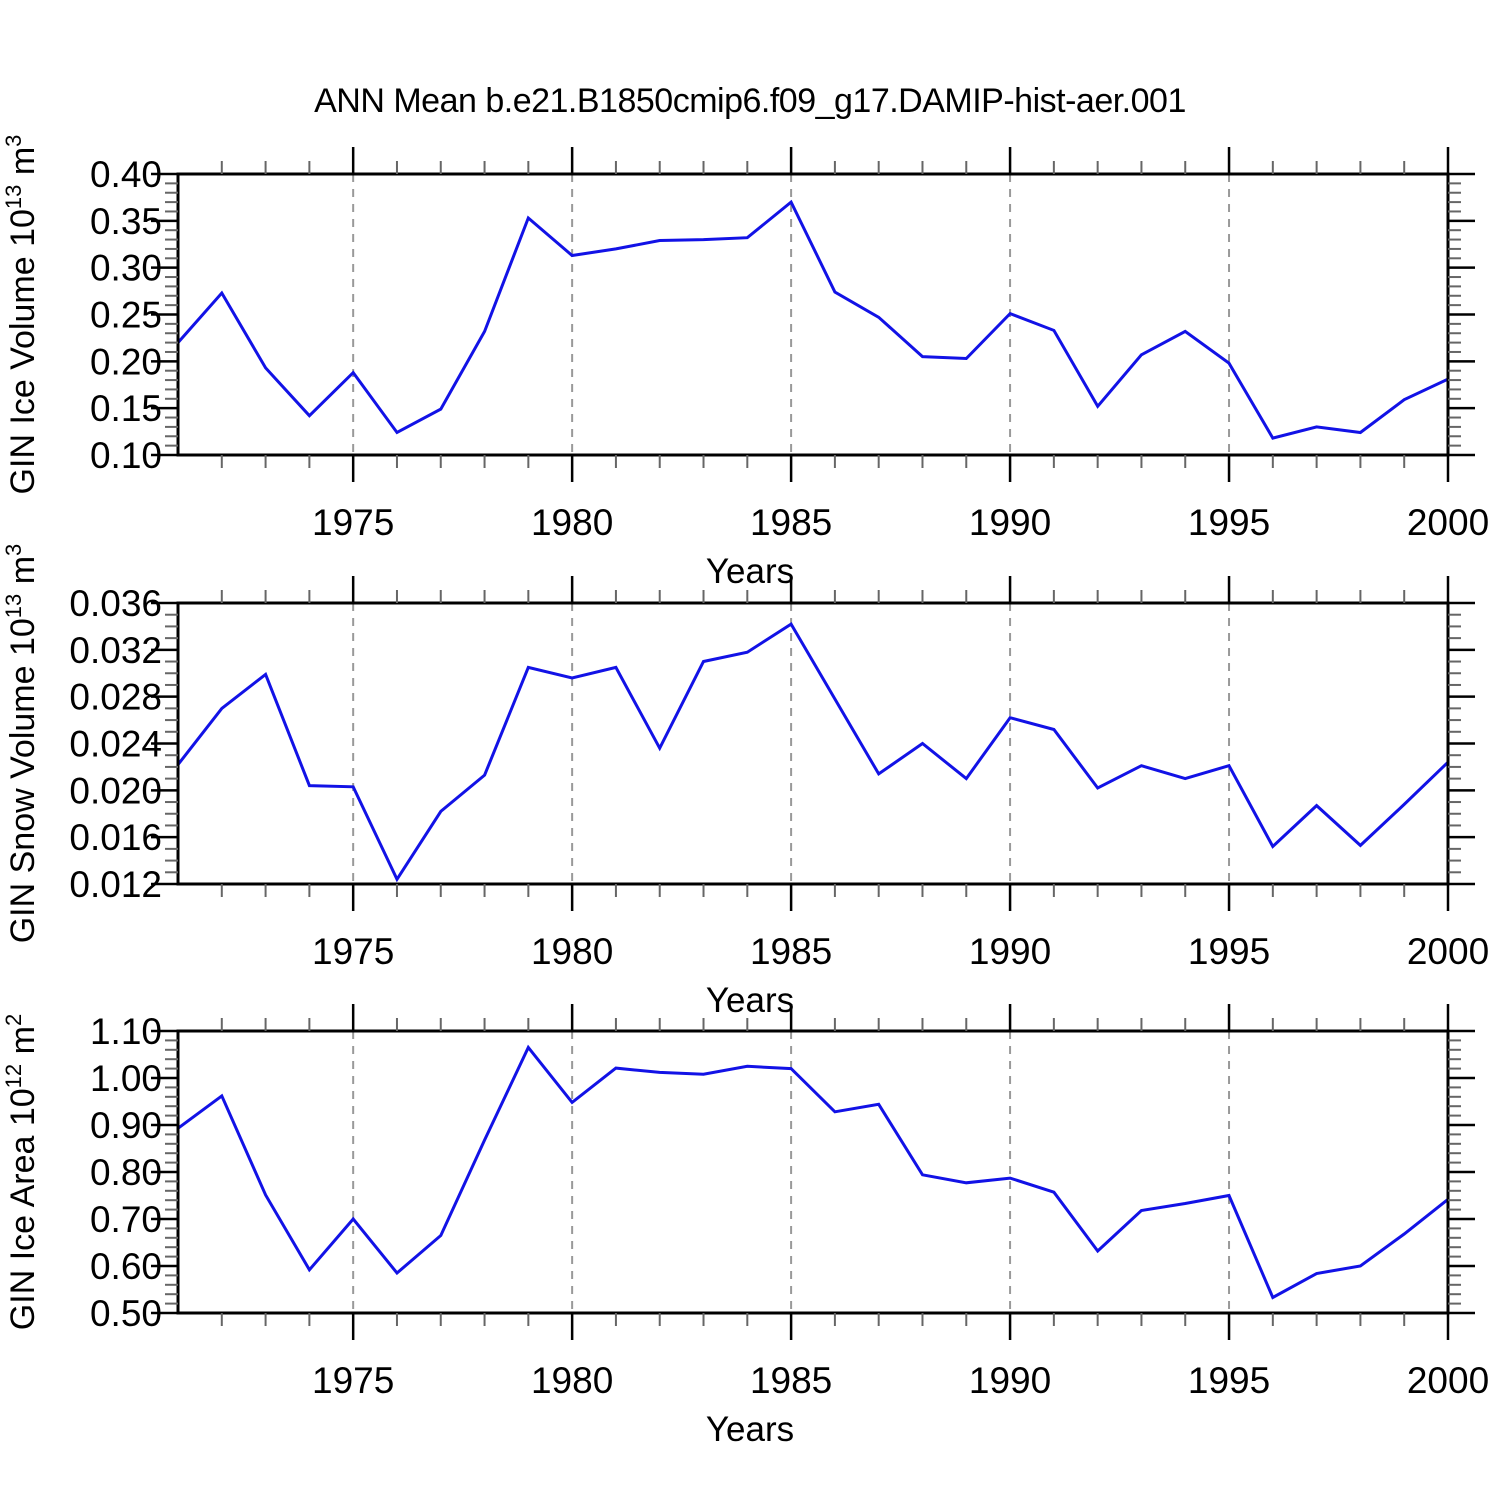 This screenshot has width=1500, height=1500. Describe the element at coordinates (126, 1031) in the screenshot. I see `y-tick-label: 1.10` at that location.